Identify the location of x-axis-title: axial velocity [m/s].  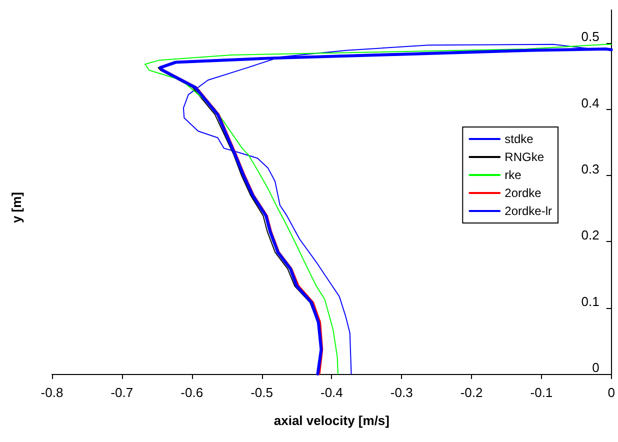
(332, 420).